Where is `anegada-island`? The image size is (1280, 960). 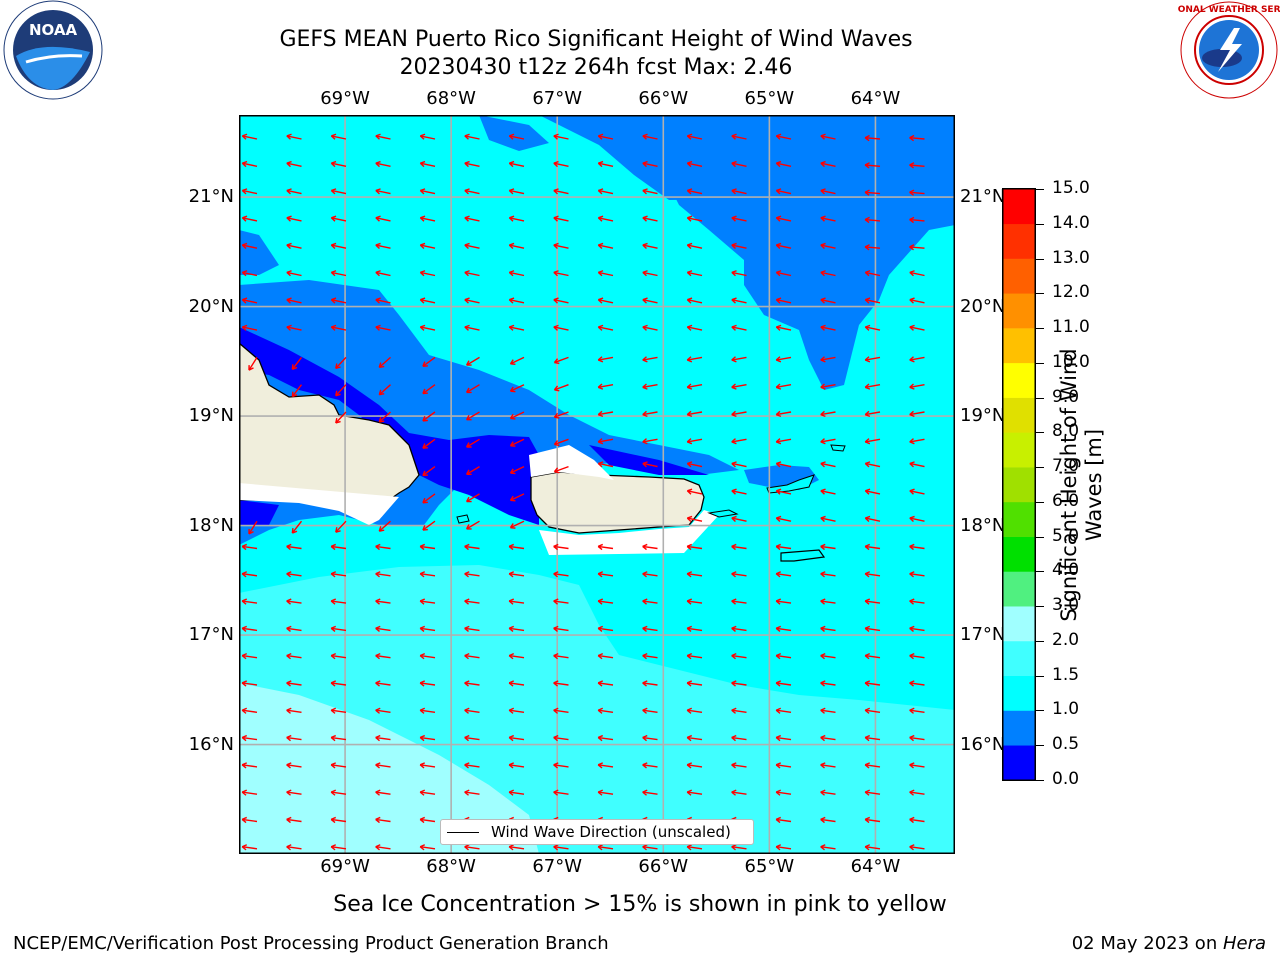
anegada-island is located at coordinates (838, 448).